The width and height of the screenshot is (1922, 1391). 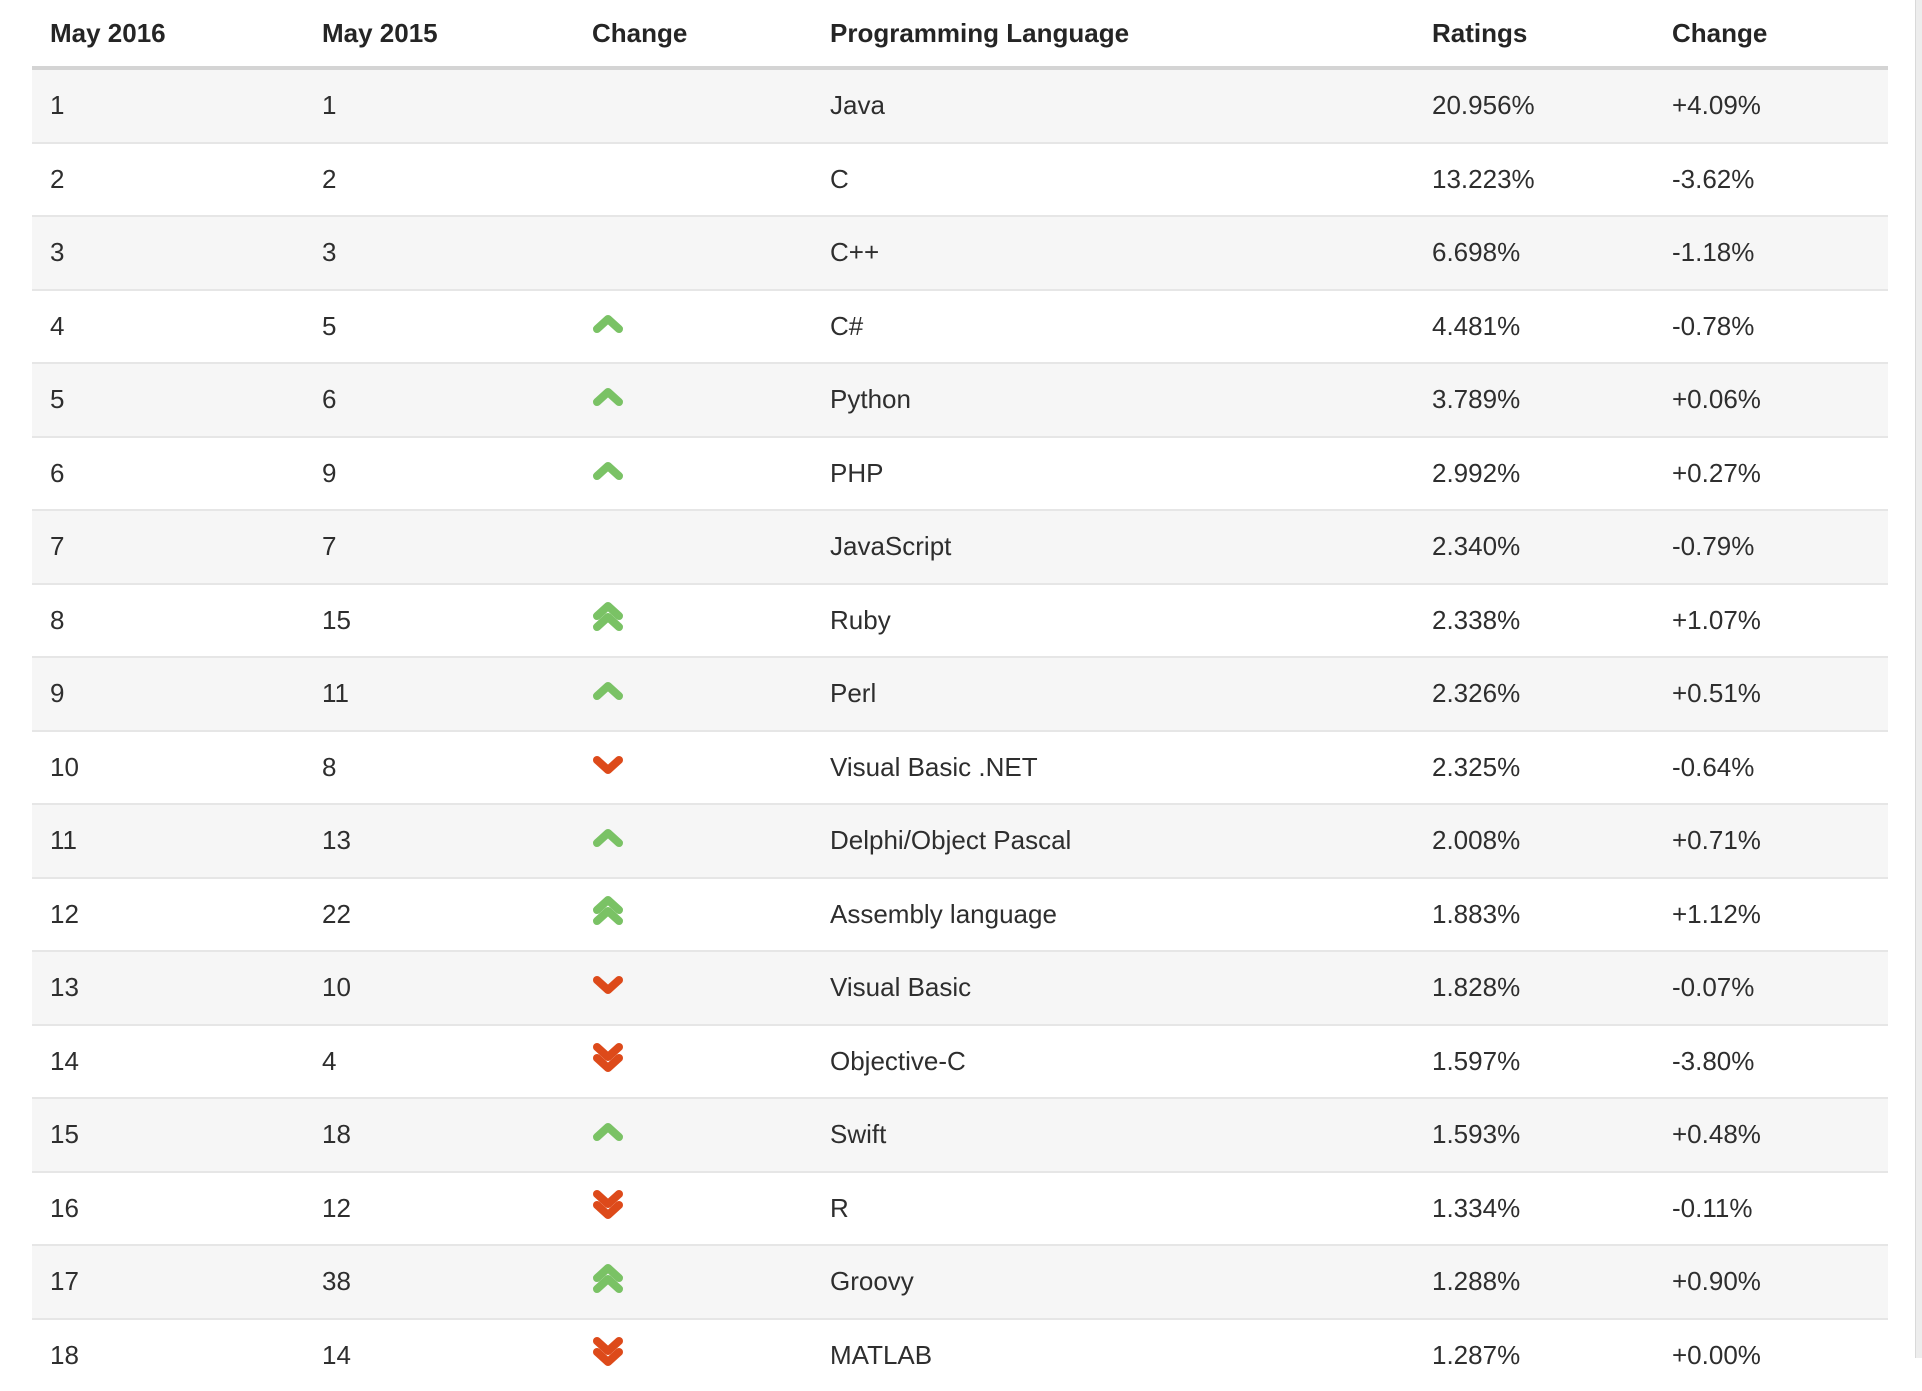 What do you see at coordinates (439, 988) in the screenshot?
I see `rank-may2015-cell: 10` at bounding box center [439, 988].